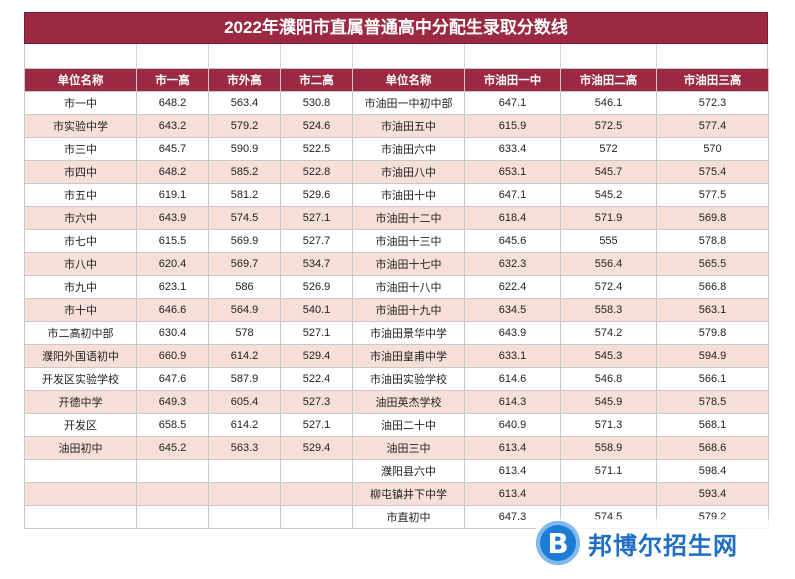 The image size is (795, 579). Describe the element at coordinates (316, 310) in the screenshot. I see `table-cell: 540.1` at that location.